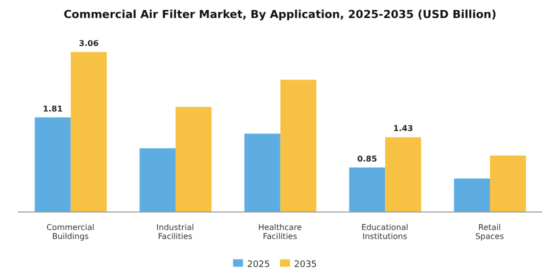 The width and height of the screenshot is (560, 280). I want to click on data-label: 1.81, so click(53, 109).